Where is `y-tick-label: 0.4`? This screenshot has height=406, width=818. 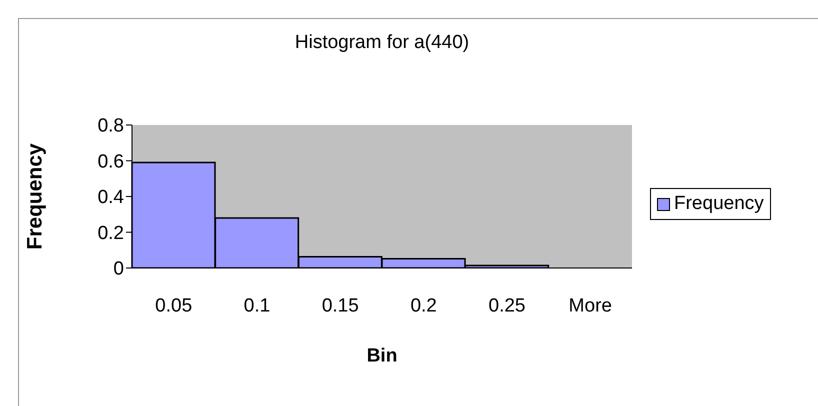 y-tick-label: 0.4 is located at coordinates (111, 197).